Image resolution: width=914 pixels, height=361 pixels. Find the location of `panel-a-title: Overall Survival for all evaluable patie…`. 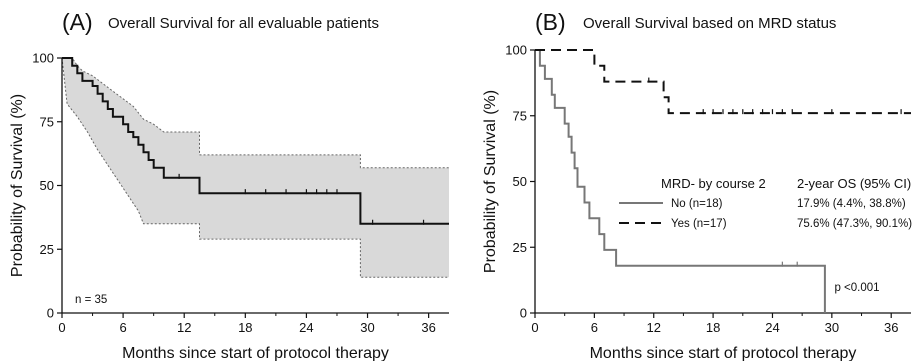

panel-a-title: Overall Survival for all evaluable patie… is located at coordinates (243, 23).